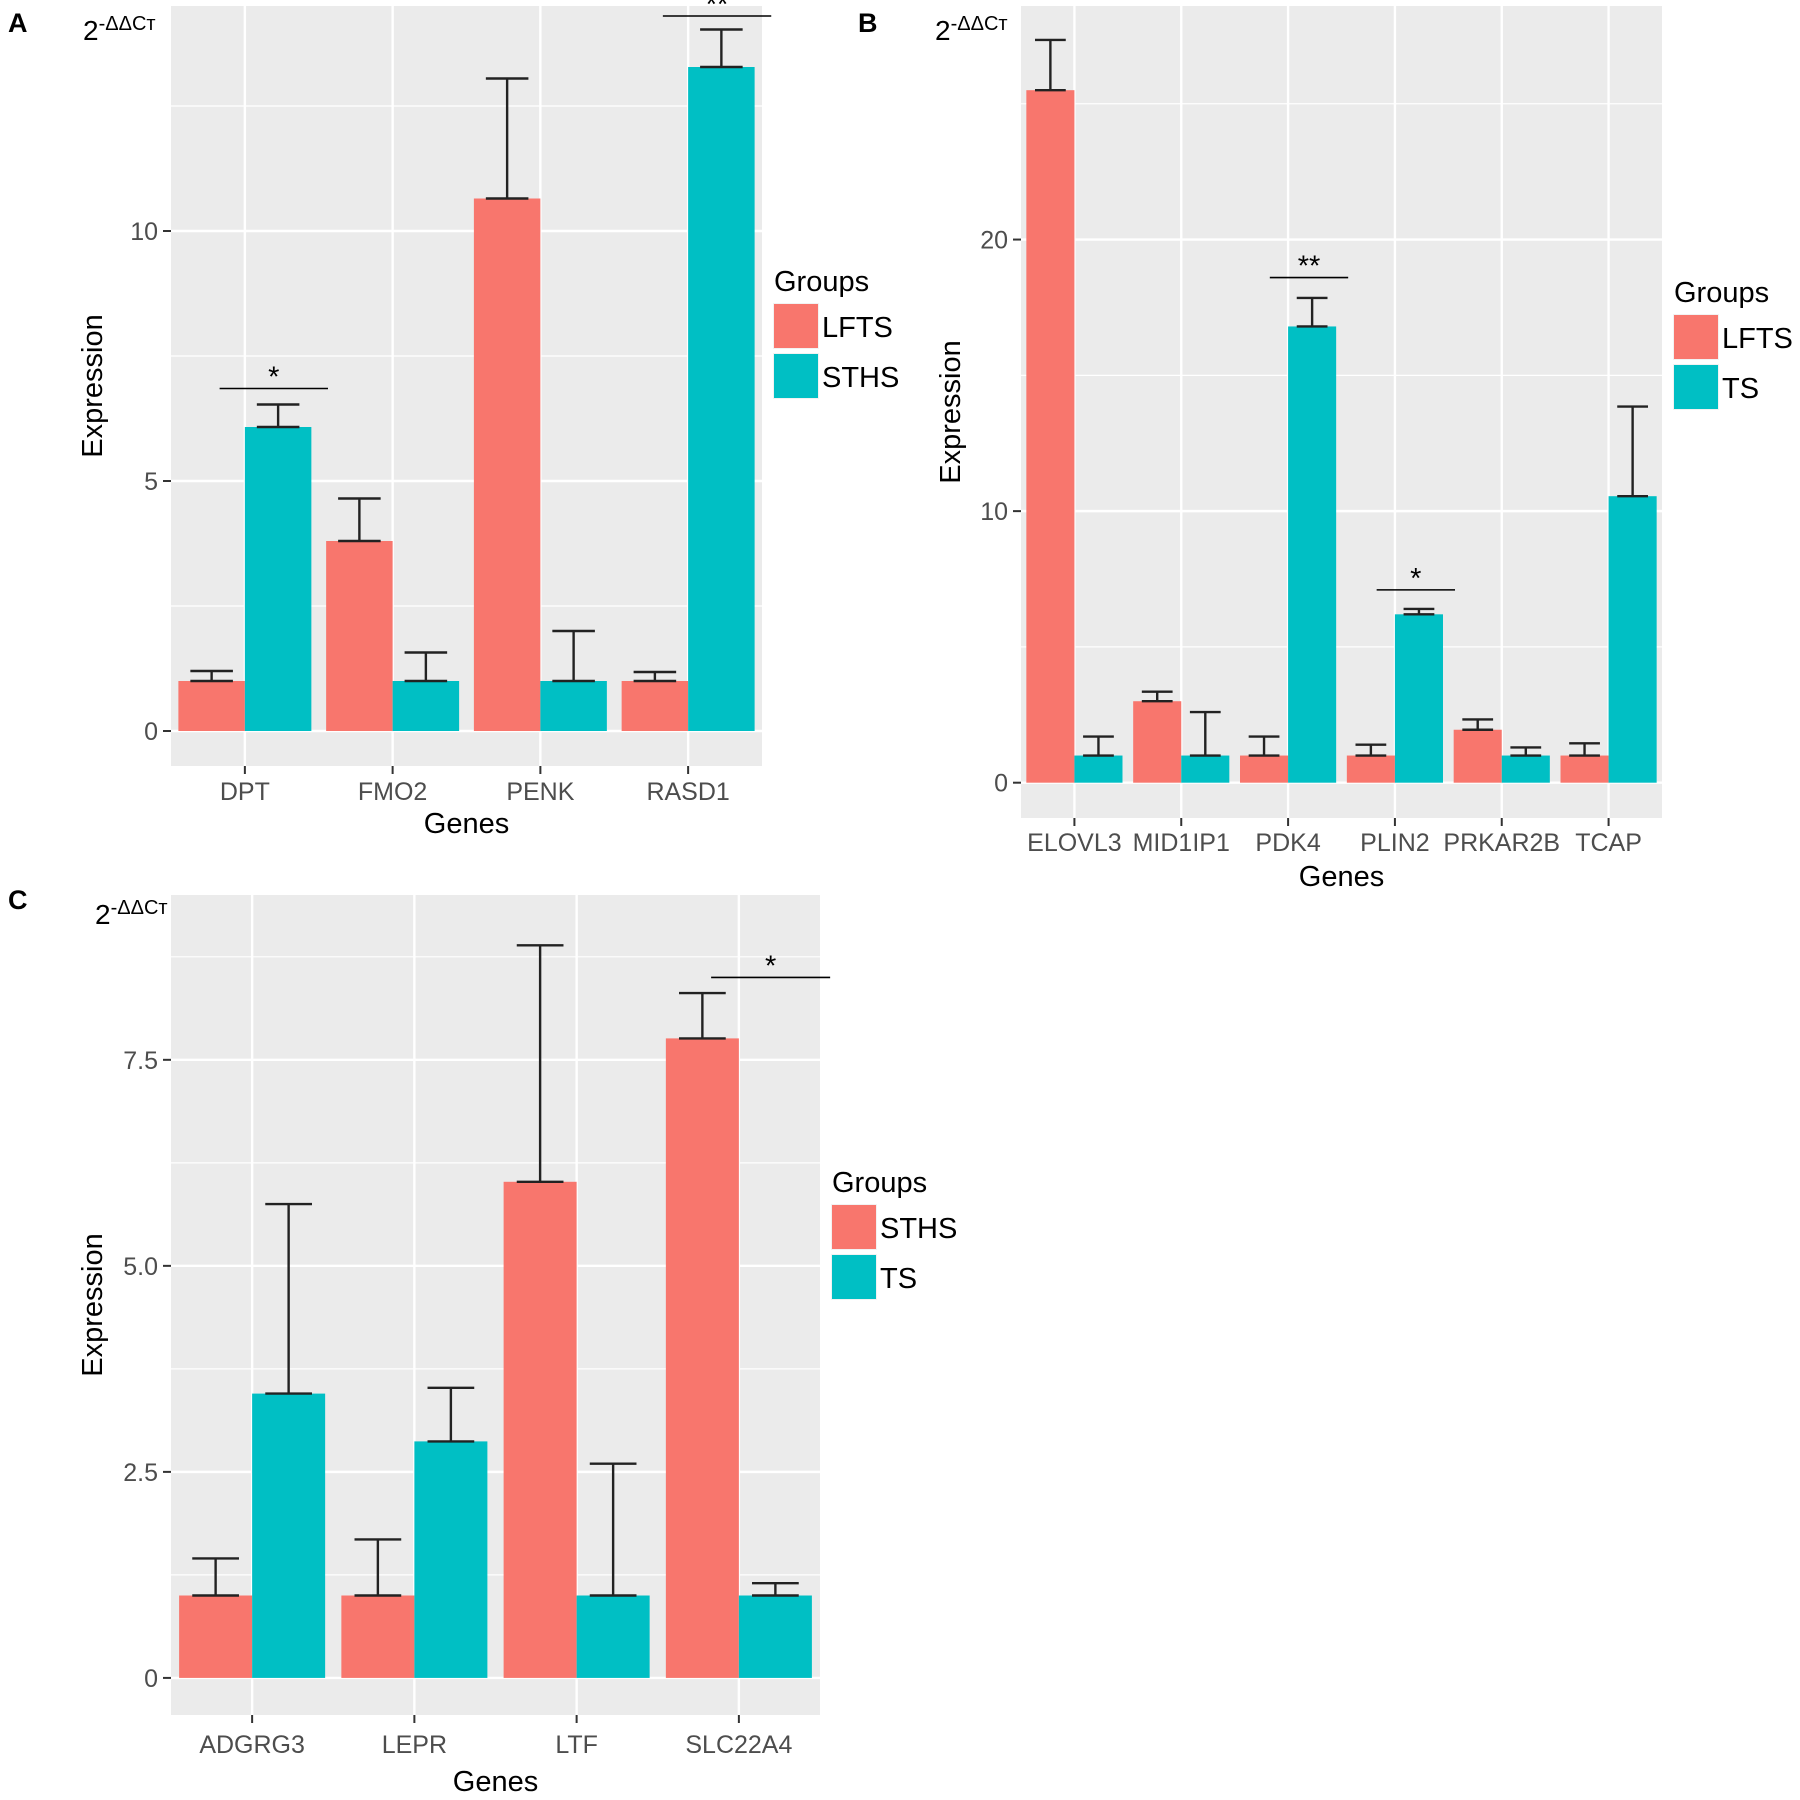 The image size is (1800, 1800). What do you see at coordinates (140, 1473) in the screenshot?
I see `y-tick-label: 2.5` at bounding box center [140, 1473].